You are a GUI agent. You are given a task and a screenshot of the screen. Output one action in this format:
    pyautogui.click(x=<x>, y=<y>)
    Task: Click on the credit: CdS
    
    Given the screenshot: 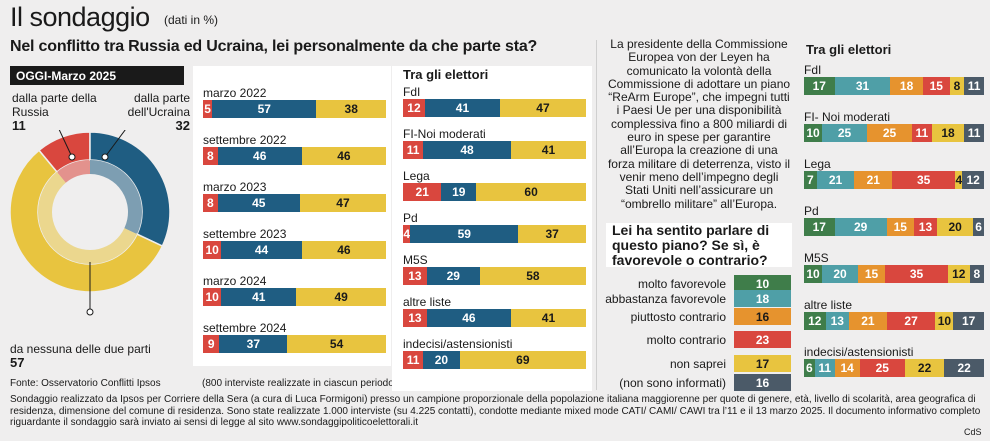 What is the action you would take?
    pyautogui.click(x=973, y=432)
    